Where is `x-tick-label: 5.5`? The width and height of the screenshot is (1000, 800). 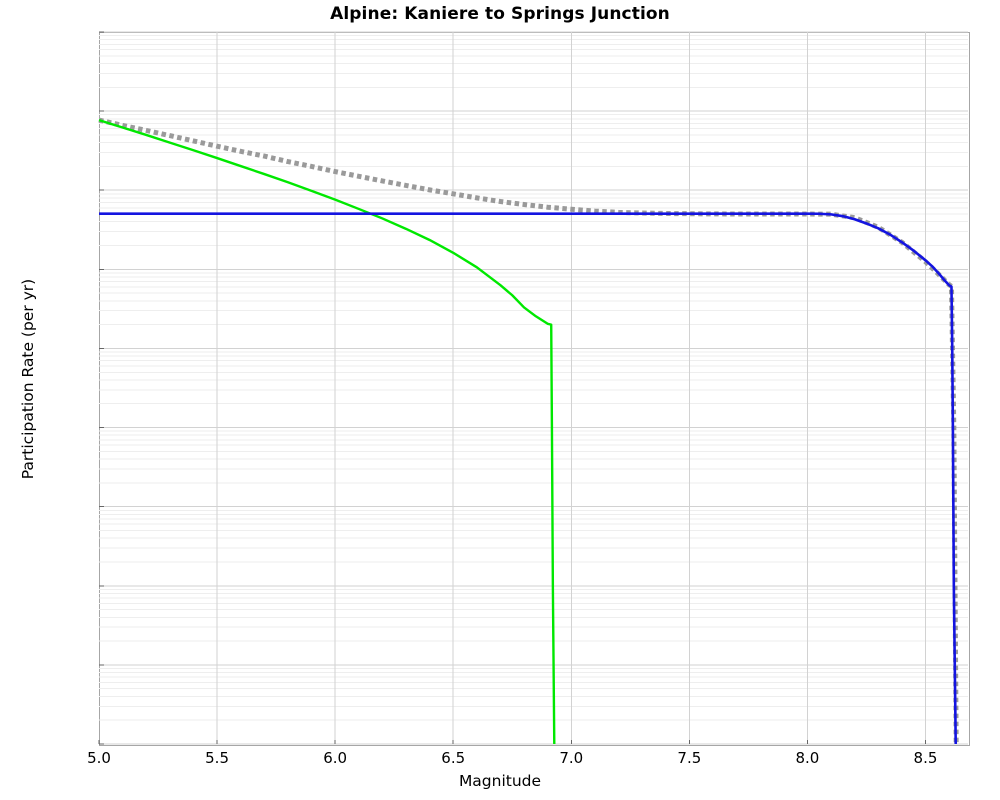
x-tick-label: 5.5 is located at coordinates (217, 758).